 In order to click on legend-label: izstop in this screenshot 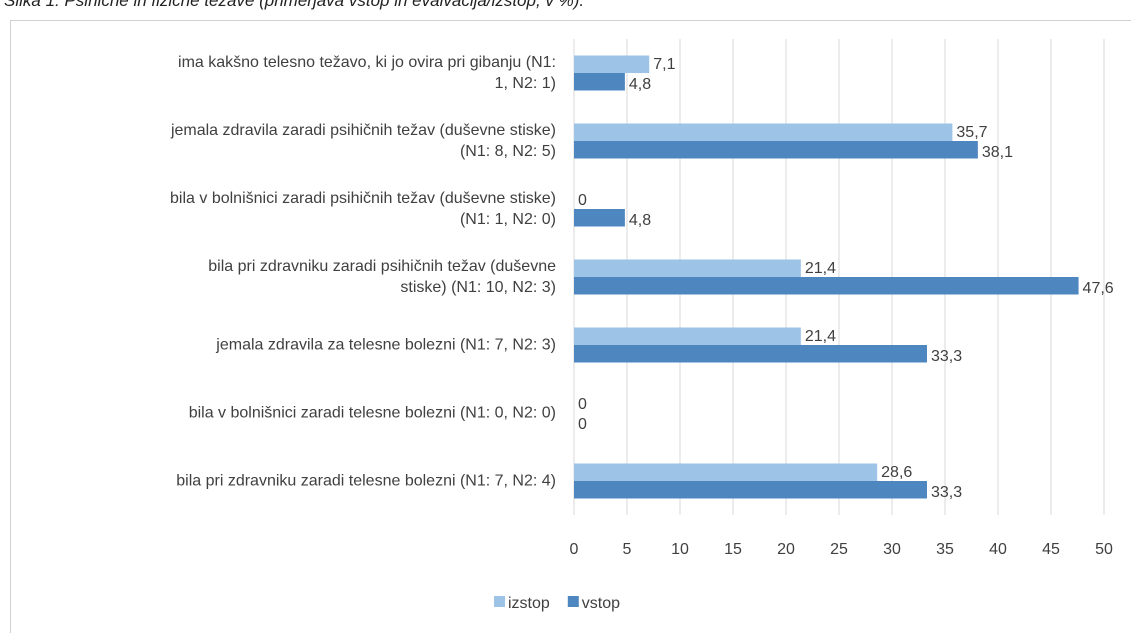, I will do `click(529, 603)`.